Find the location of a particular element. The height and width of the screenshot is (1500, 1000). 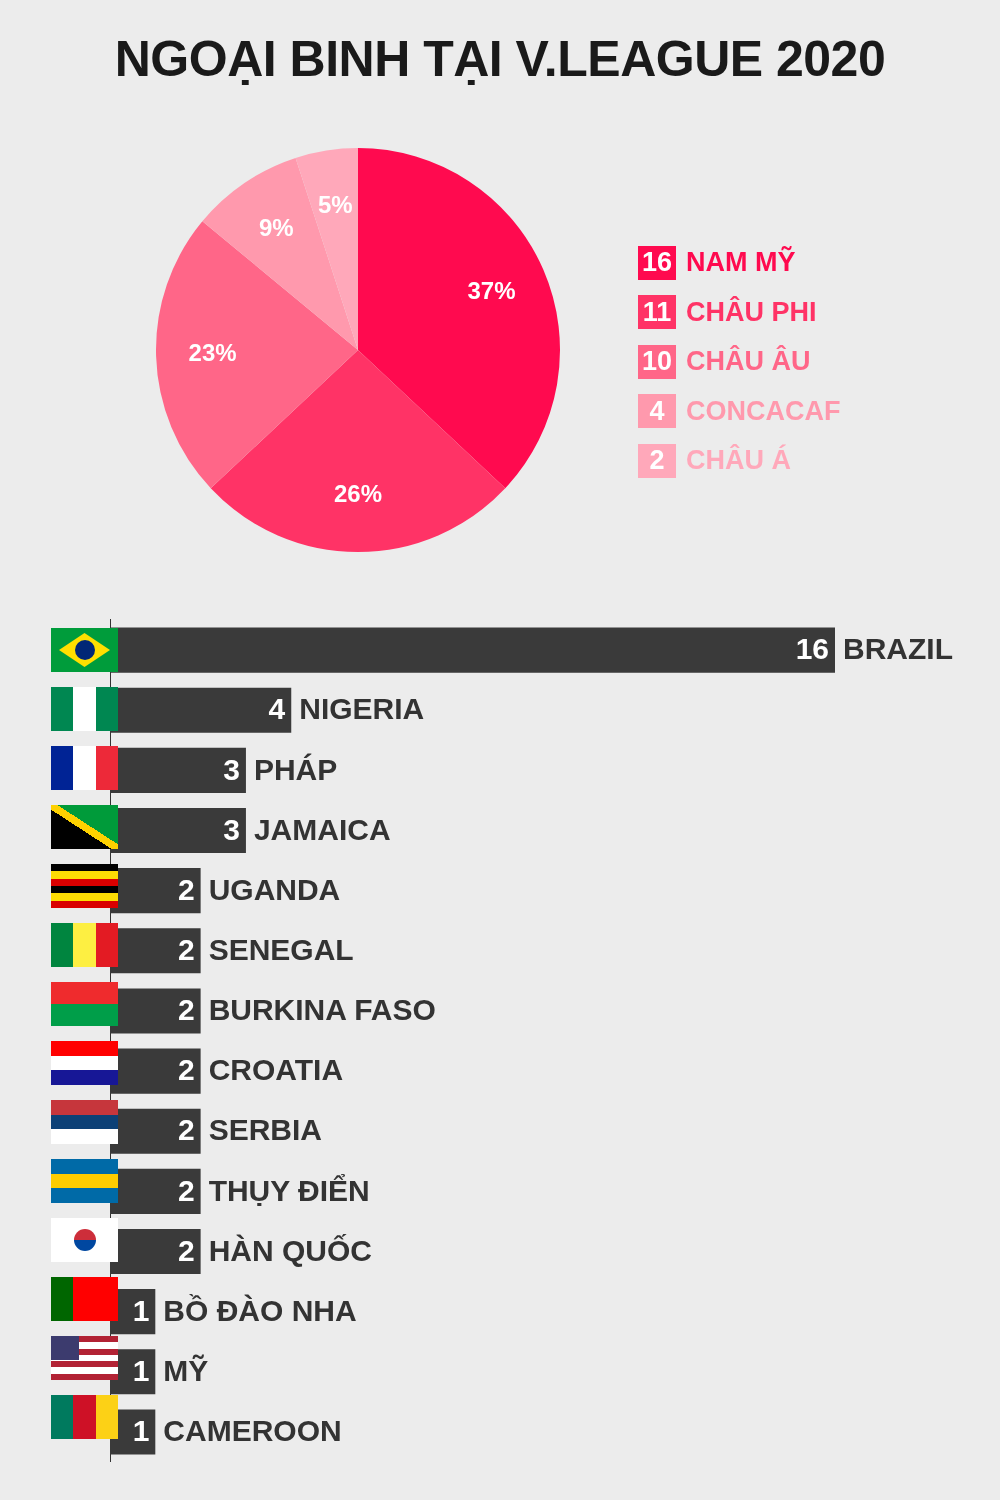

legend-label: CHÂU Á is located at coordinates (738, 461).